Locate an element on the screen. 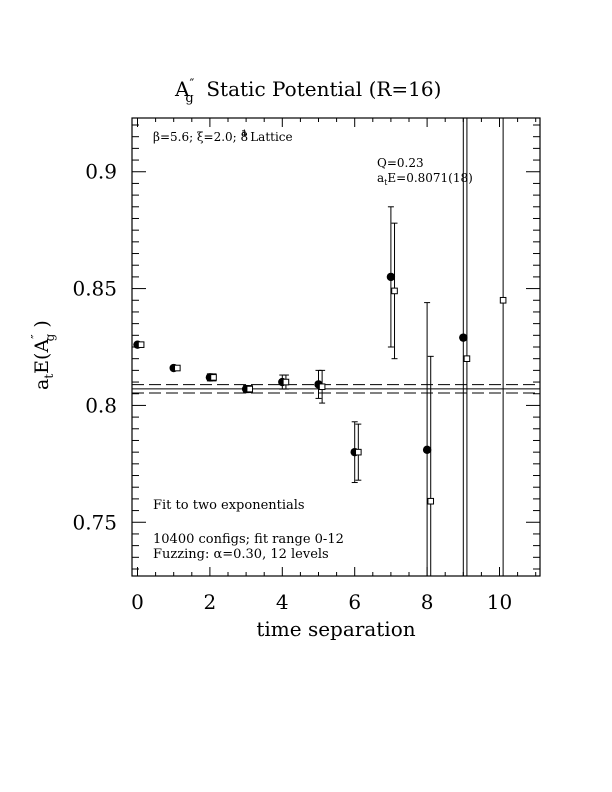 Image resolution: width=612 pixels, height=792 pixels. y-axis-label: atE(A″g ) is located at coordinates (43, 355).